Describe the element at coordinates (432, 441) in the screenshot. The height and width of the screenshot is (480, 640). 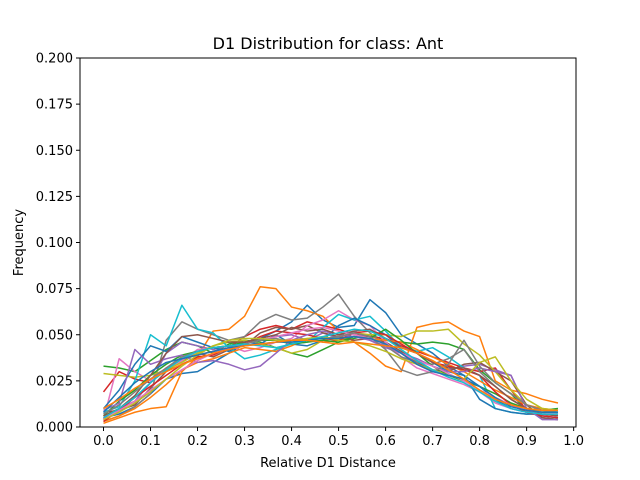
I see `x-tick-label: 0.7` at that location.